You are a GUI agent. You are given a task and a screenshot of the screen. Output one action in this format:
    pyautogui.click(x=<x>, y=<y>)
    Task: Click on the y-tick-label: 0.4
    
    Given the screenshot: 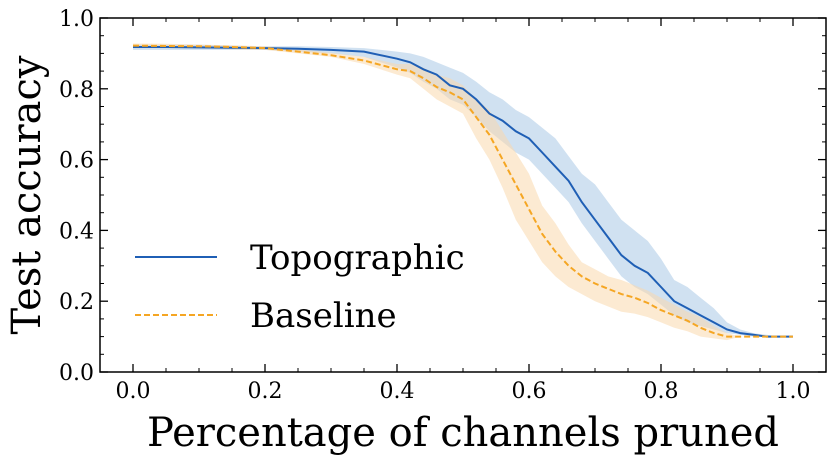 What is the action you would take?
    pyautogui.click(x=76, y=231)
    